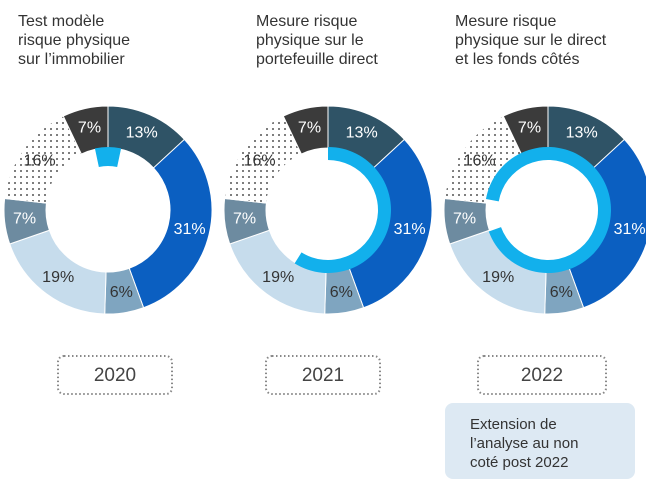 The height and width of the screenshot is (480, 646). Describe the element at coordinates (74, 40) in the screenshot. I see `chart-title: risque physique` at that location.